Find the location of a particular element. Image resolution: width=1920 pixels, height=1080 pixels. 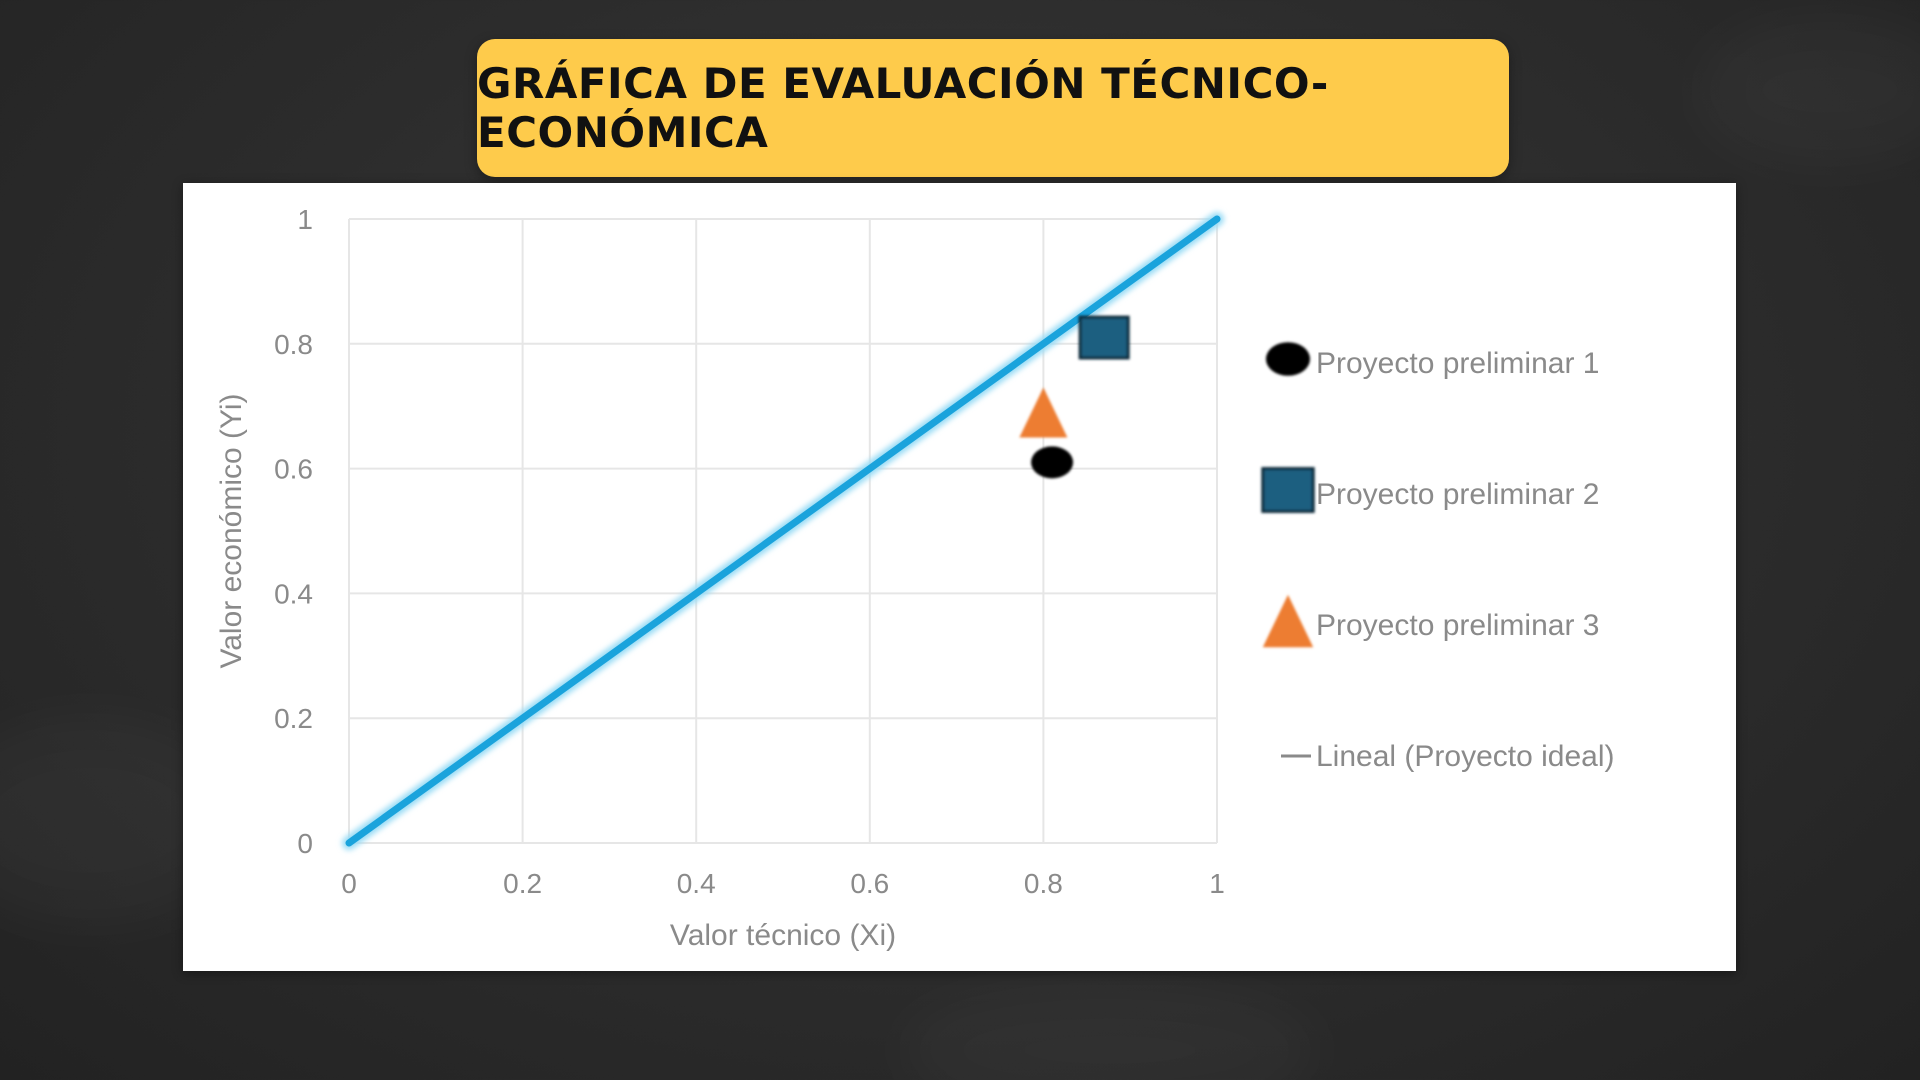

legend-label: Proyecto preliminar 3 is located at coordinates (1457, 625).